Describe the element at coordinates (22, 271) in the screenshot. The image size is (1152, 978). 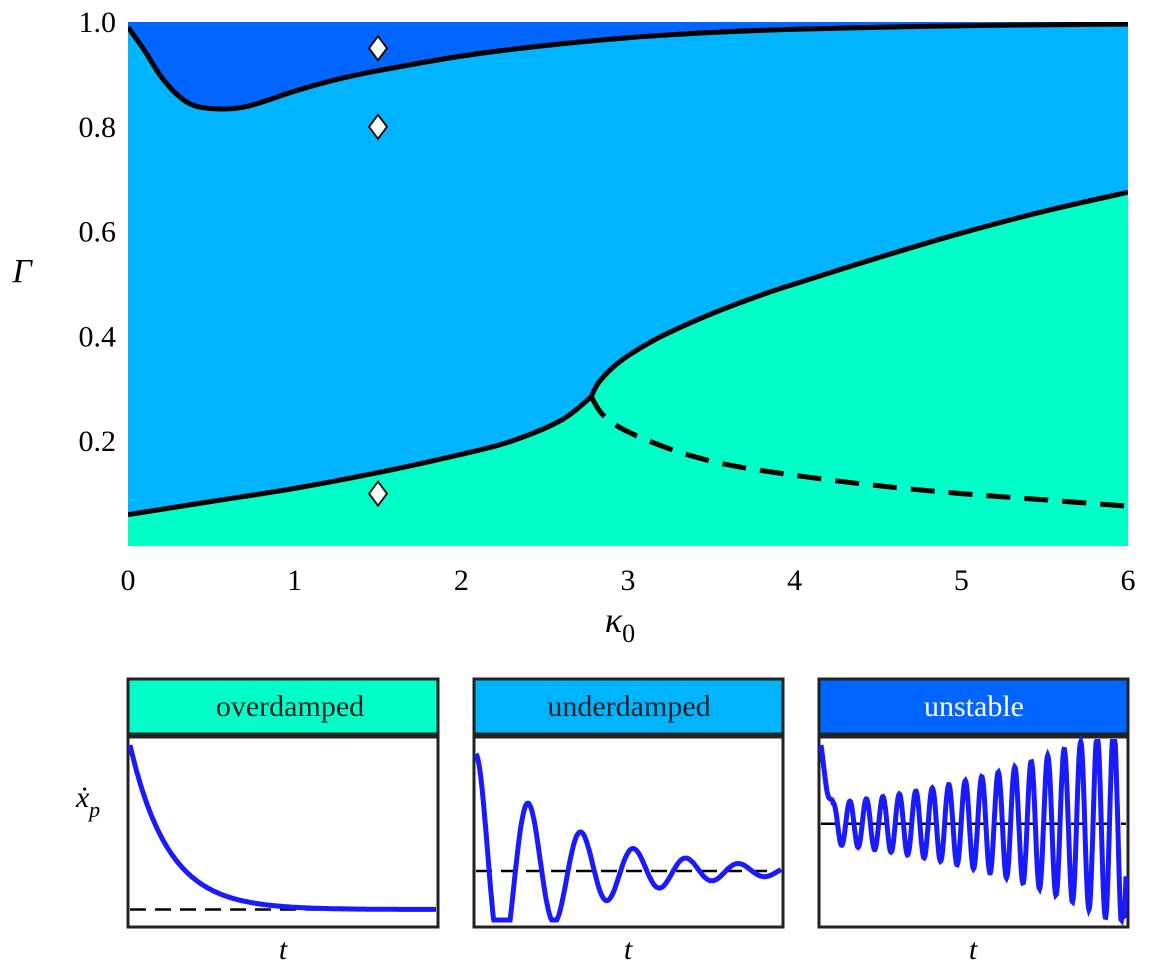
I see `y-axis-label: Γ` at that location.